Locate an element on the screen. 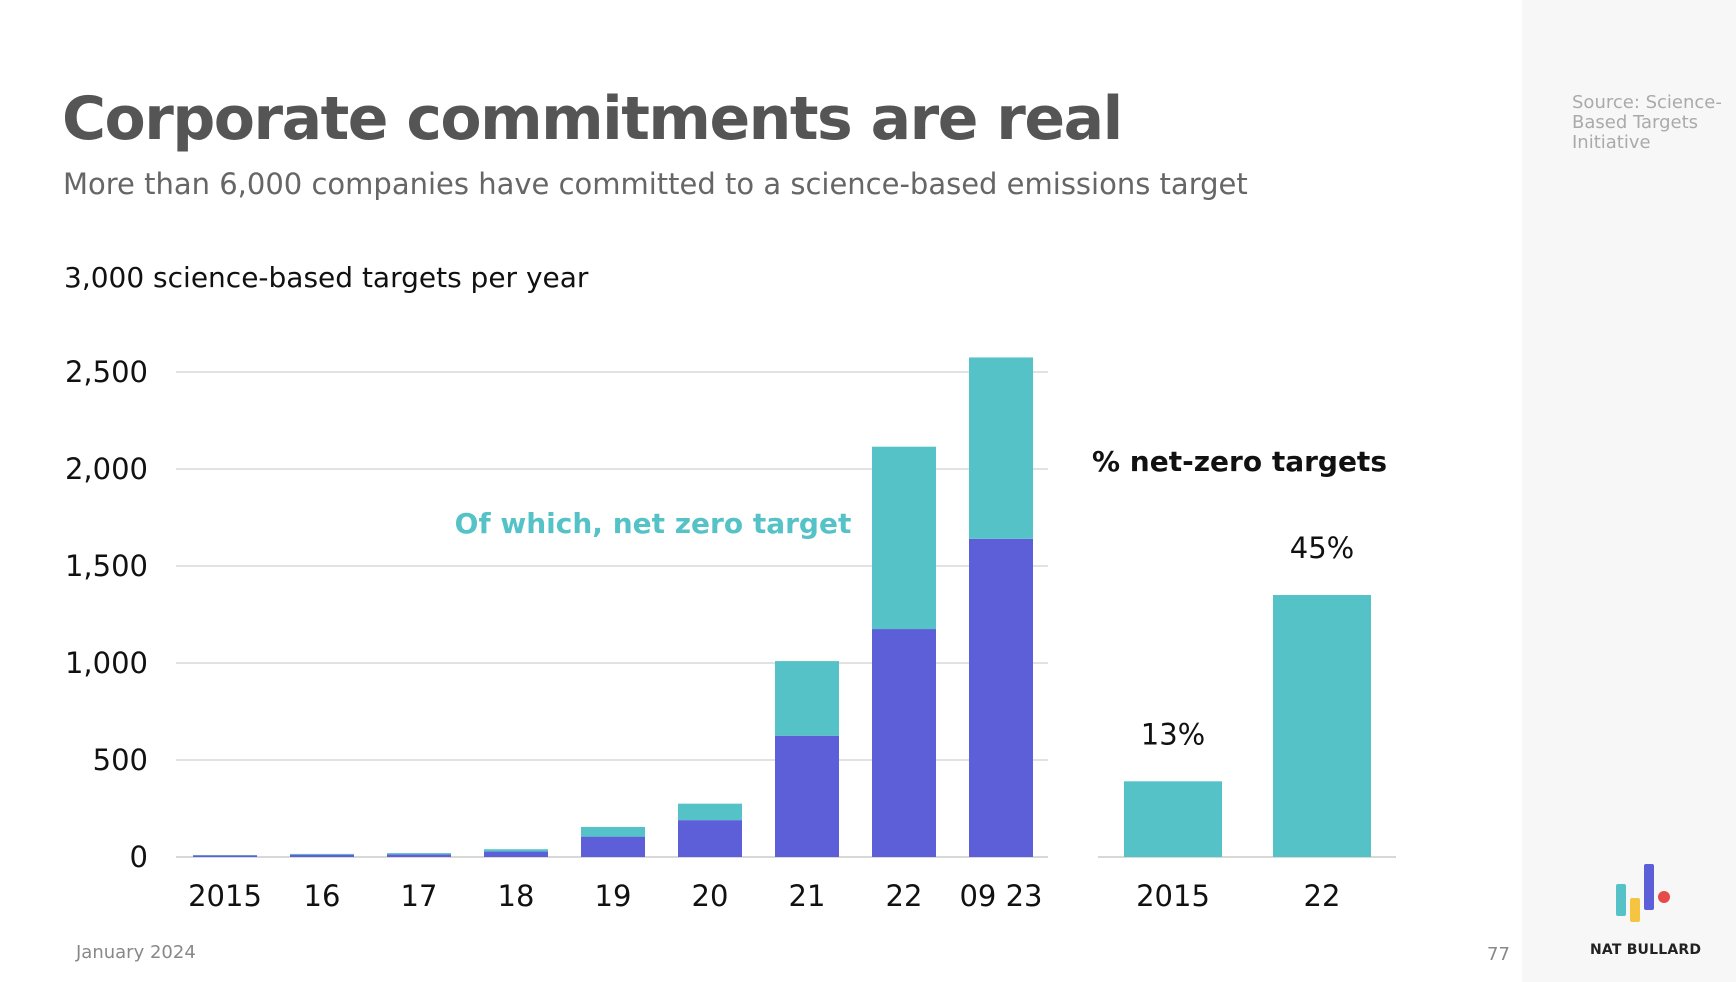  y-tick-label: 2,500 is located at coordinates (106, 372).